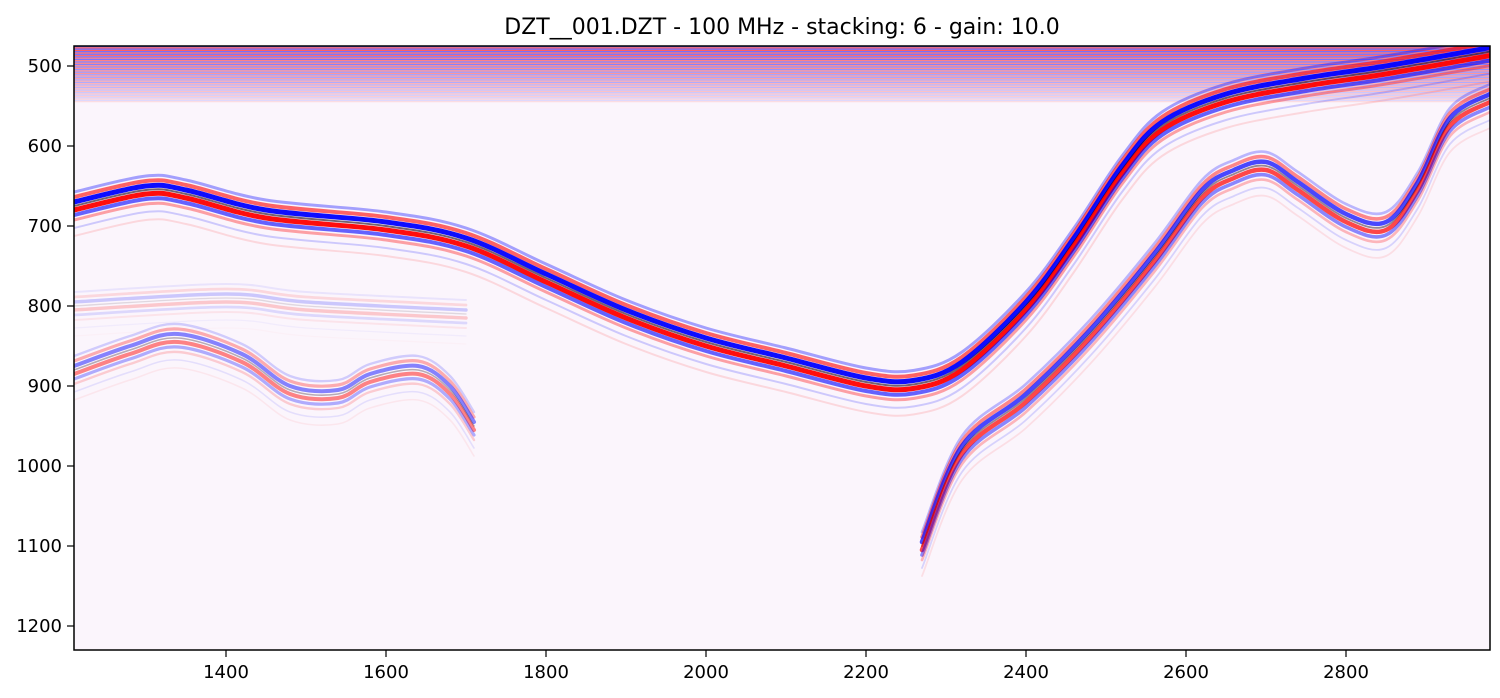 The image size is (1500, 698). I want to click on y-tick-label: 900, so click(45, 386).